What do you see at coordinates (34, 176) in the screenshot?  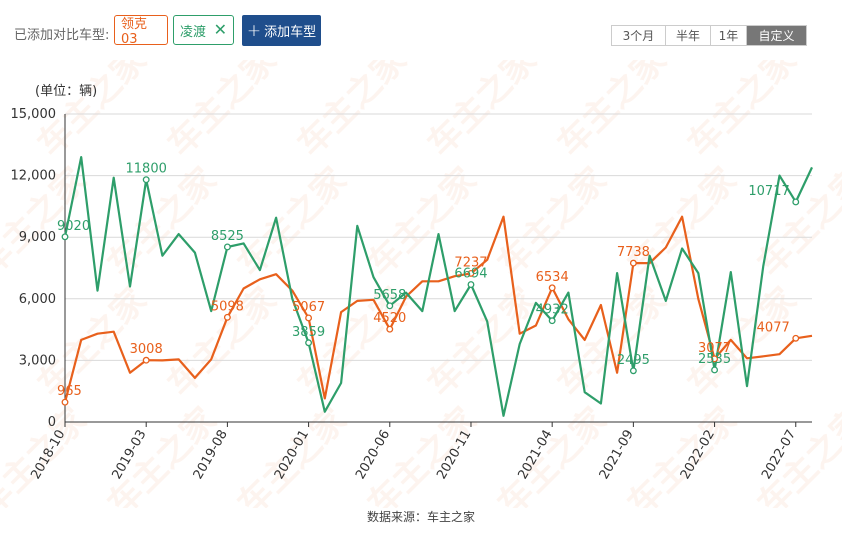 I see `y-tick-label: 12,000` at bounding box center [34, 176].